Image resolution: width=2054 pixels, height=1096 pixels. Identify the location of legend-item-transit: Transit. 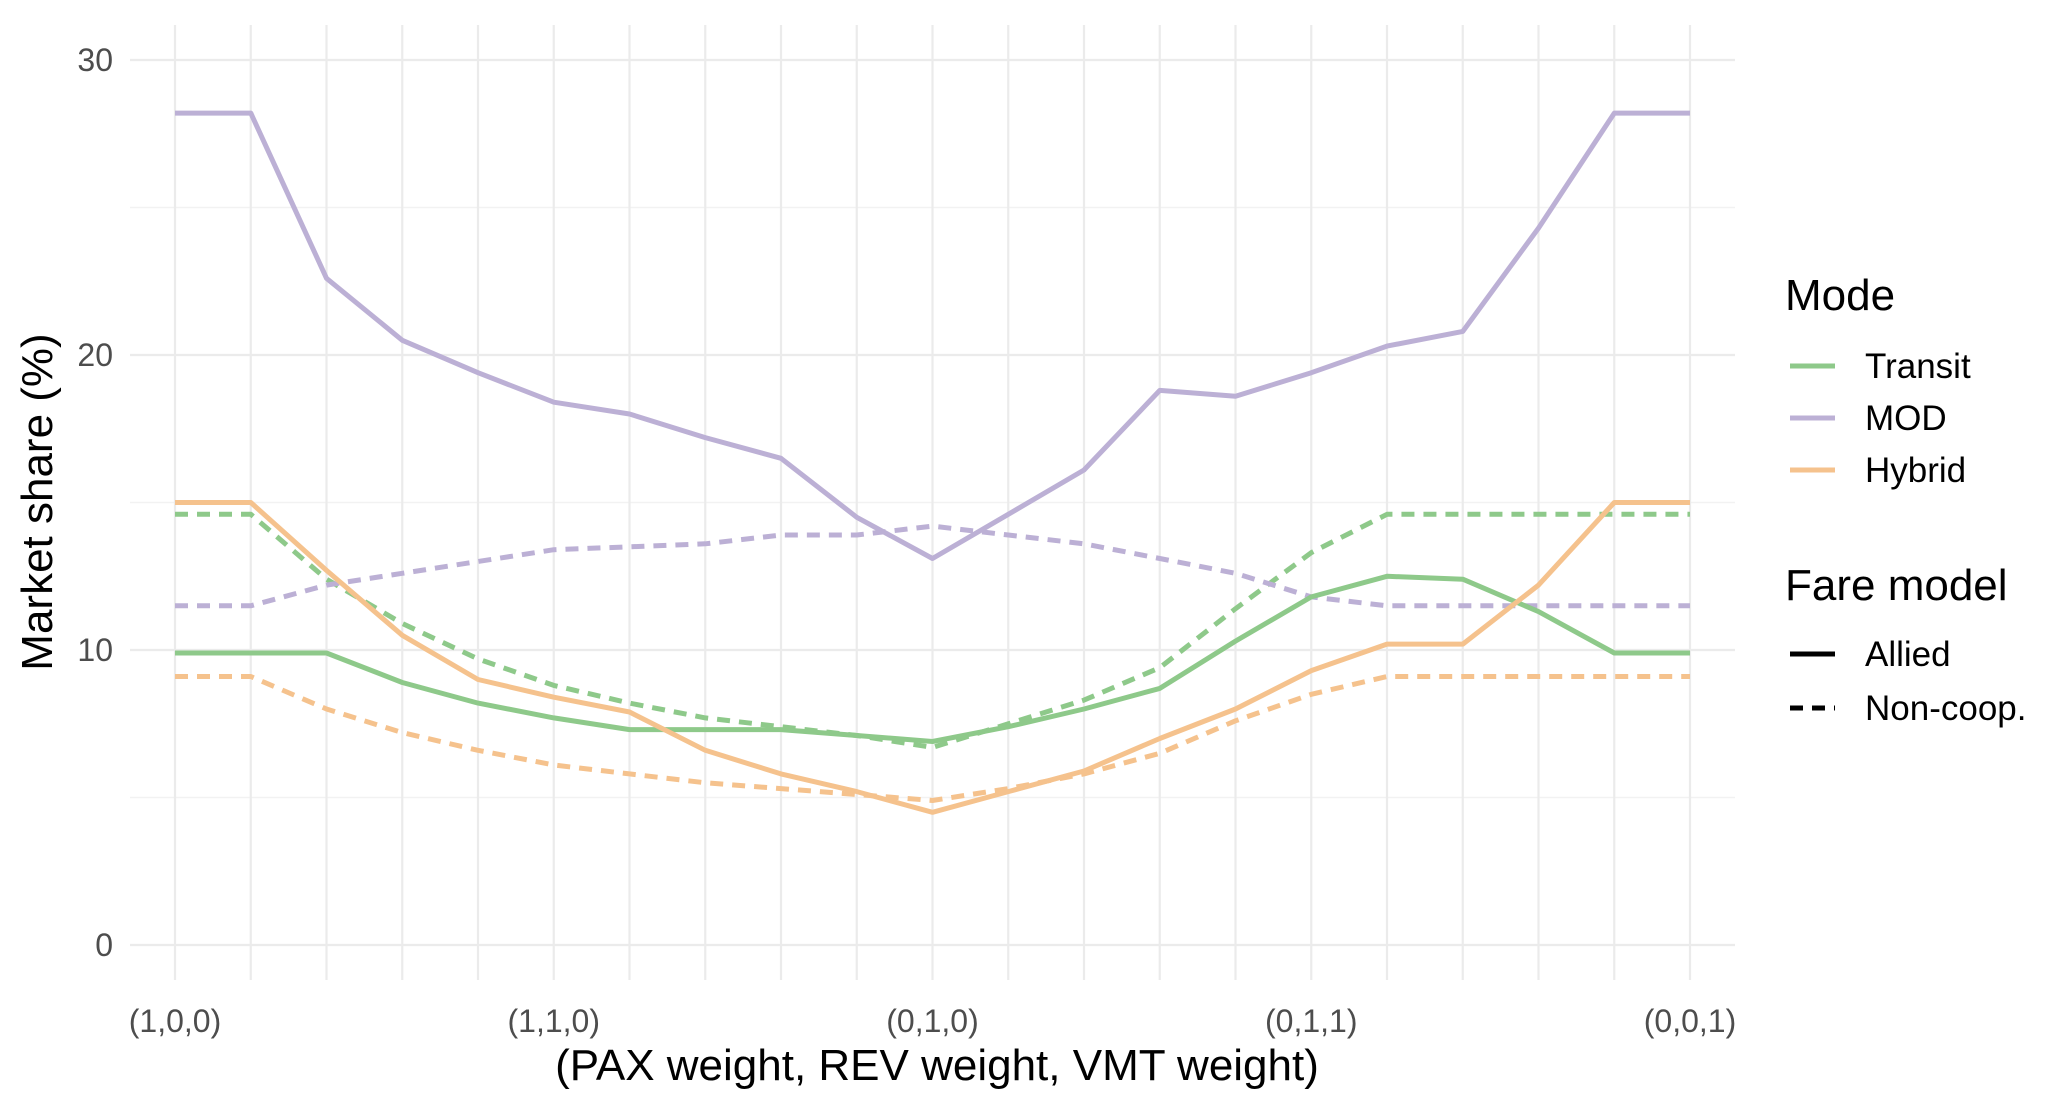
(1880, 366).